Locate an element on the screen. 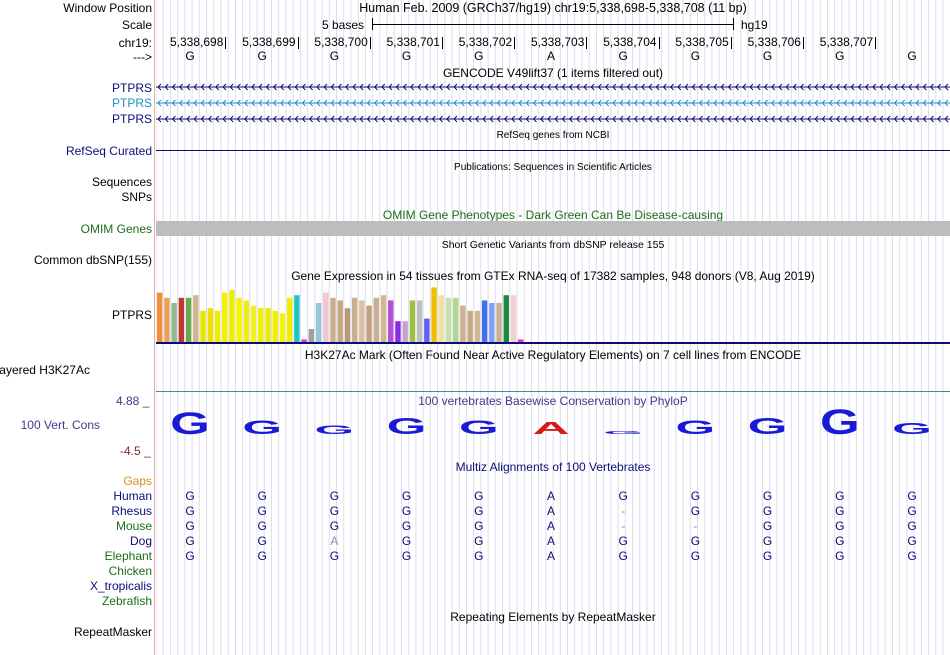 The width and height of the screenshot is (950, 655). gtex-bar-chart is located at coordinates (553, 314).